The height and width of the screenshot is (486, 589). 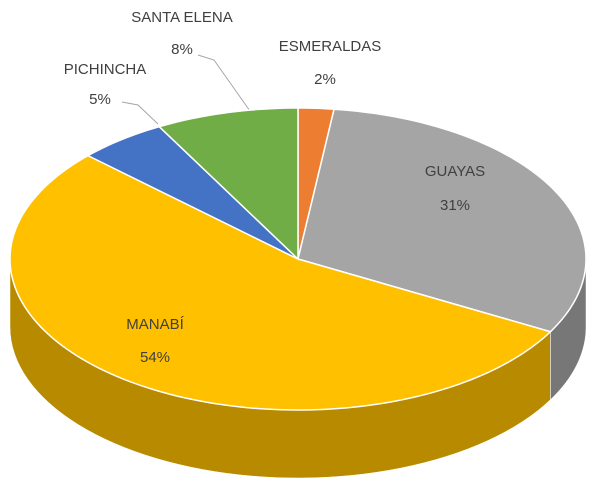 What do you see at coordinates (100, 99) in the screenshot?
I see `value-label: 5%` at bounding box center [100, 99].